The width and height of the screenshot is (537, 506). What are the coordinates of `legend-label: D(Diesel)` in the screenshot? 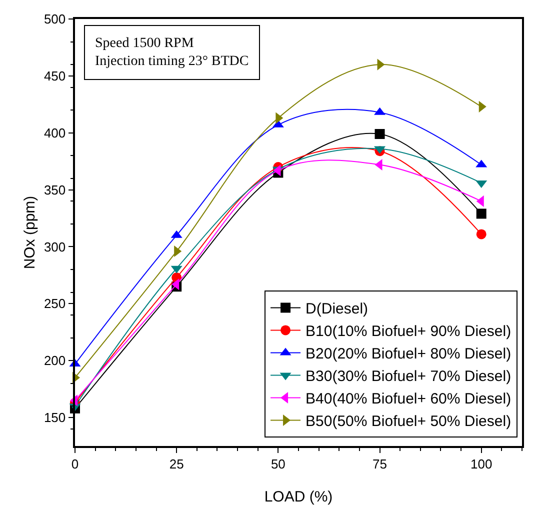 It's located at (337, 309).